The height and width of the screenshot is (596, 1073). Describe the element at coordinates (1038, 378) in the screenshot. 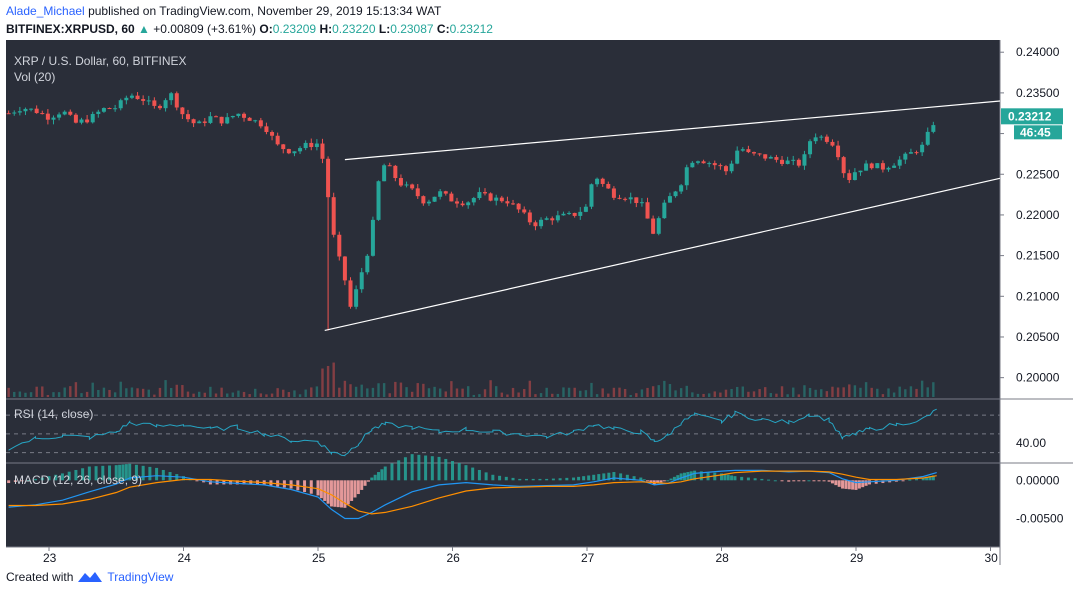

I see `price-tick-label: 0.20000` at that location.